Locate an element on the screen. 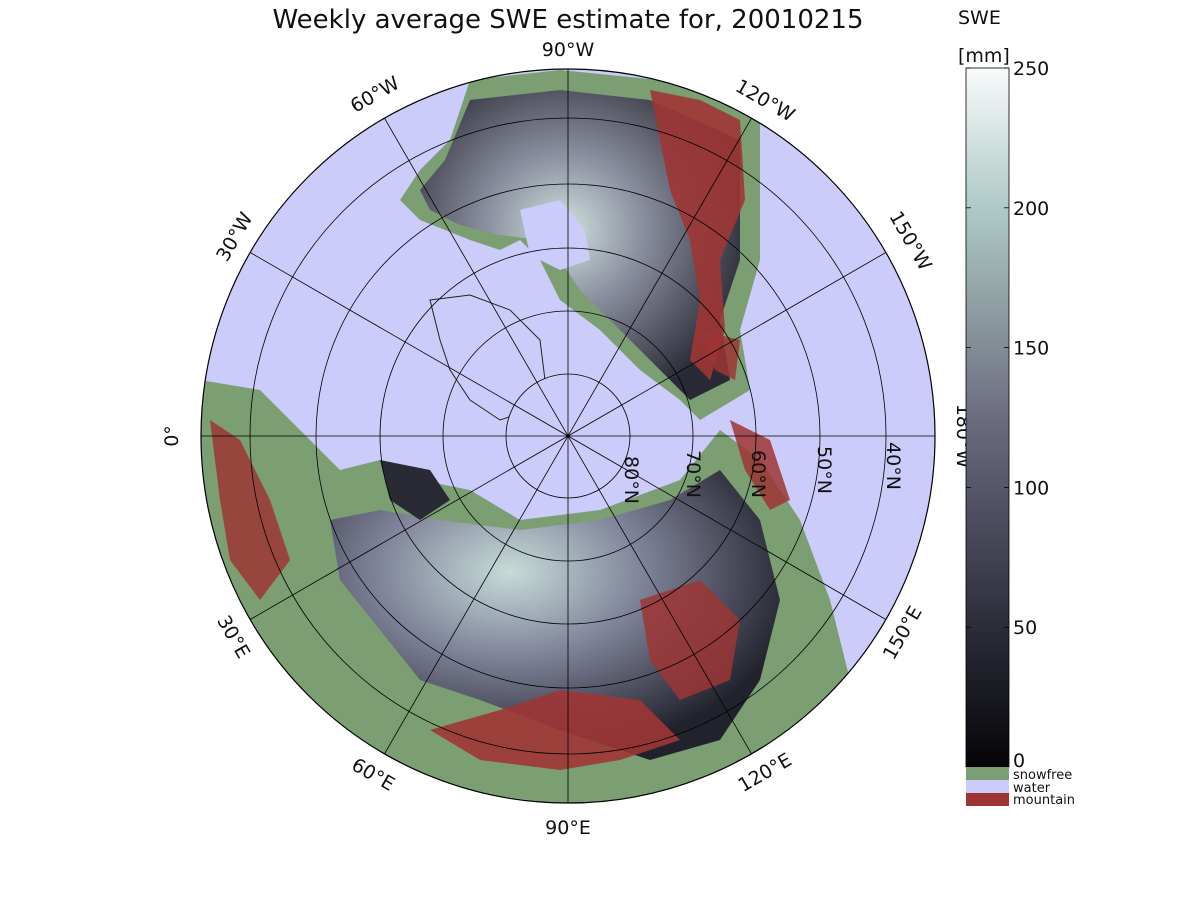 The height and width of the screenshot is (900, 1200). eurasia-snow is located at coordinates (555, 615).